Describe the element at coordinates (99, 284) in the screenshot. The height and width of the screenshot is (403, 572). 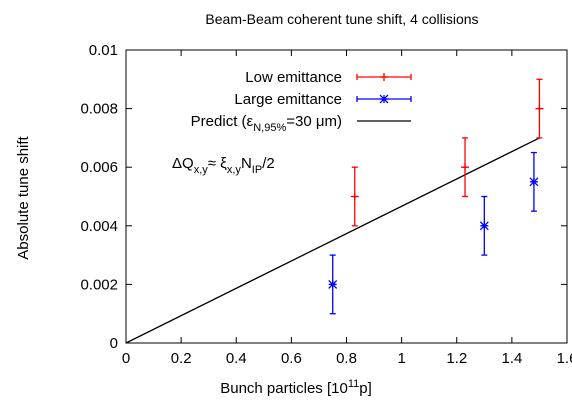
I see `y-tick-label: 0.002` at that location.